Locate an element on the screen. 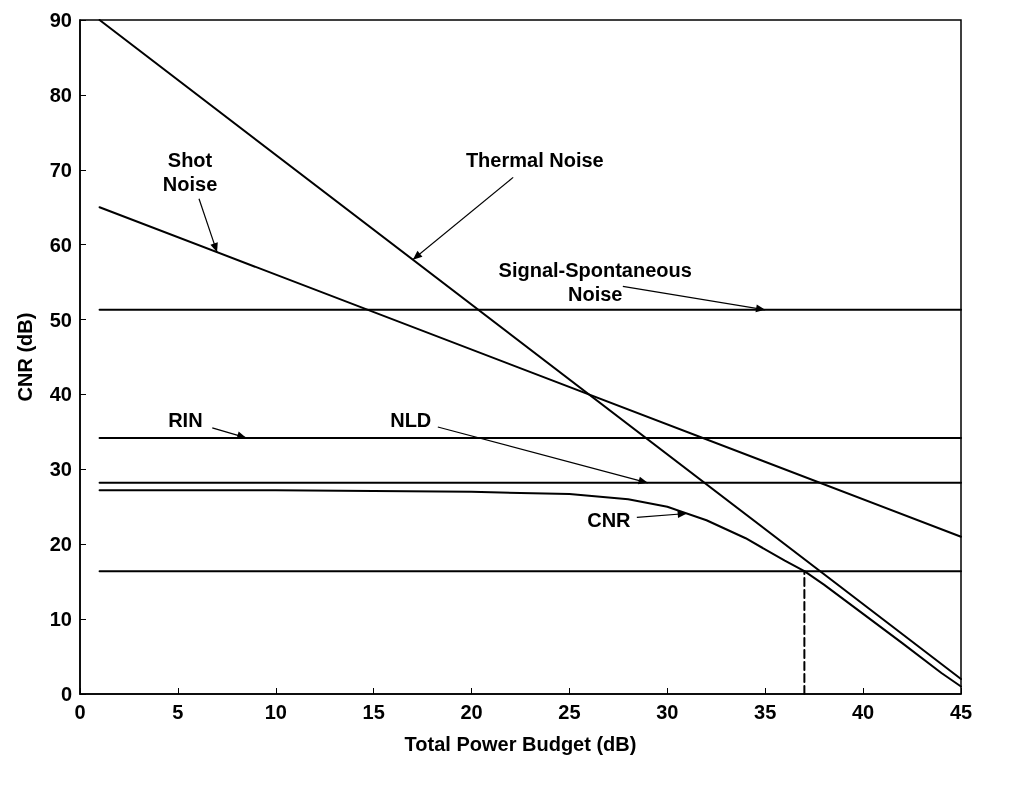 This screenshot has width=1009, height=812. y-tick-label: 90 is located at coordinates (60, 20).